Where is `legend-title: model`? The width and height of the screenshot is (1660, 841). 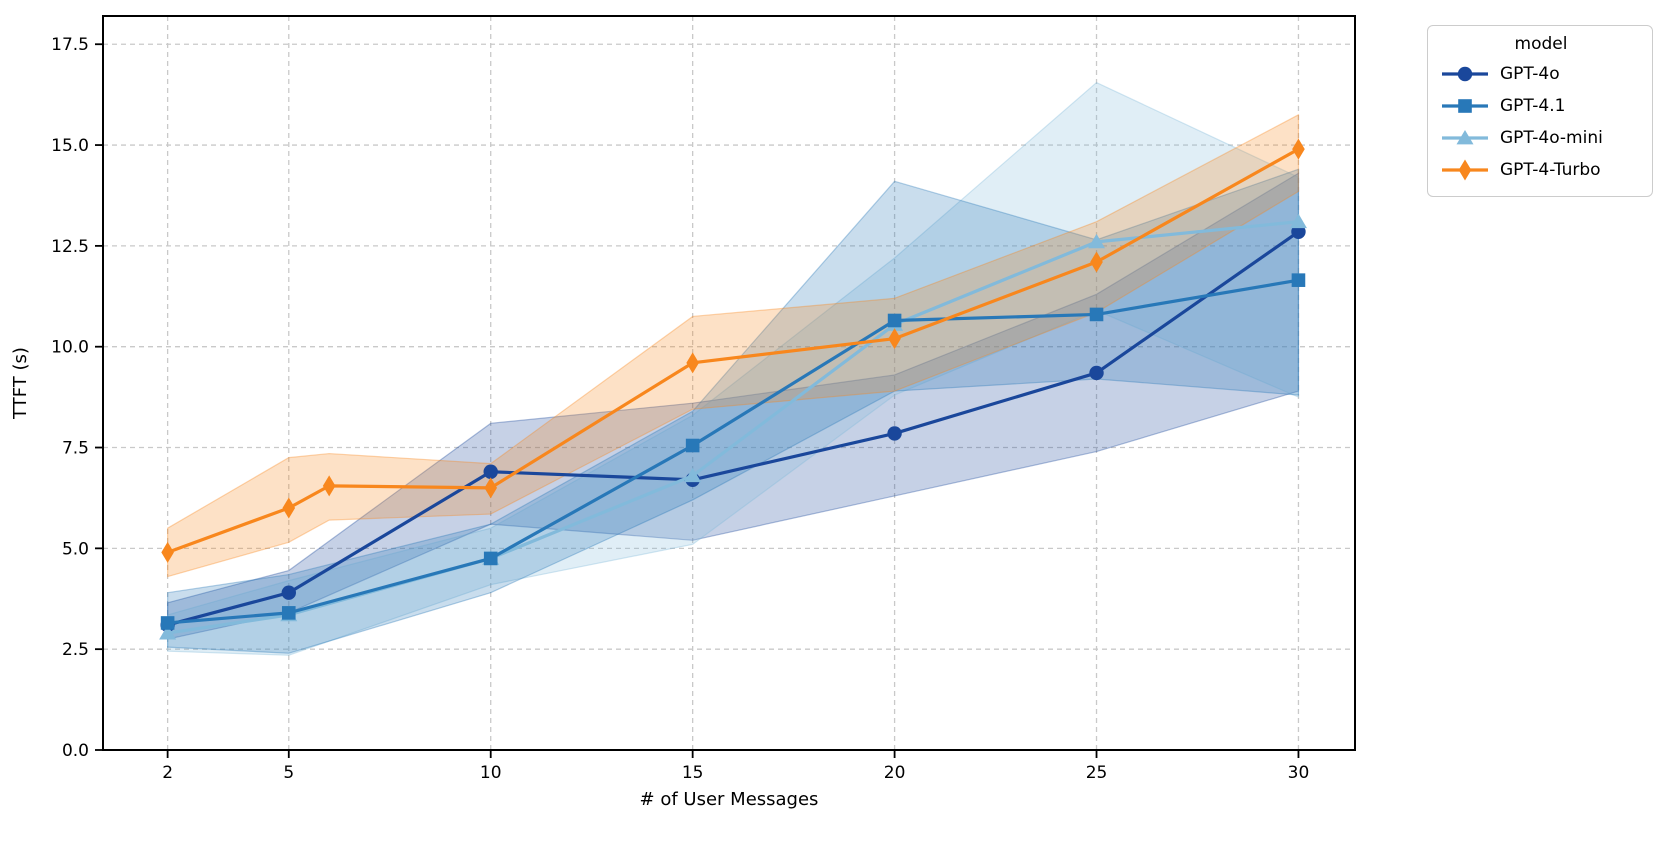
legend-title: model is located at coordinates (1541, 44).